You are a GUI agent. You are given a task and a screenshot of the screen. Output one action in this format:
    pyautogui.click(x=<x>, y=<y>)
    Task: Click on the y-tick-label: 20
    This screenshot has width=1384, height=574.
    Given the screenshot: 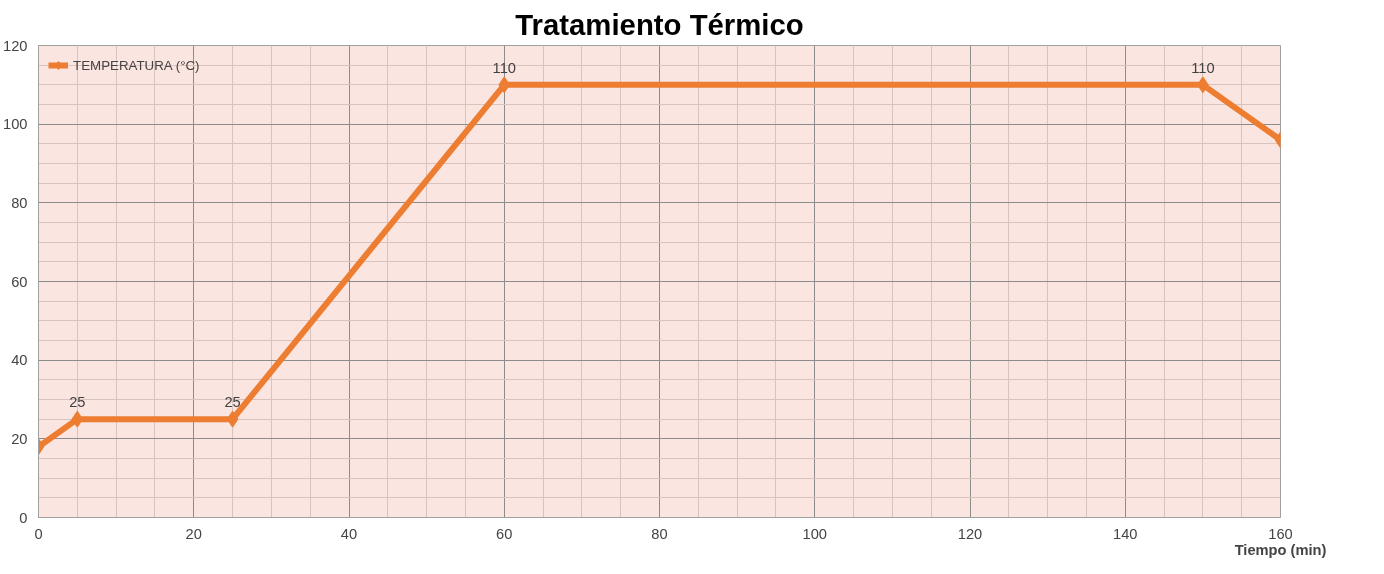 What is the action you would take?
    pyautogui.click(x=19, y=438)
    